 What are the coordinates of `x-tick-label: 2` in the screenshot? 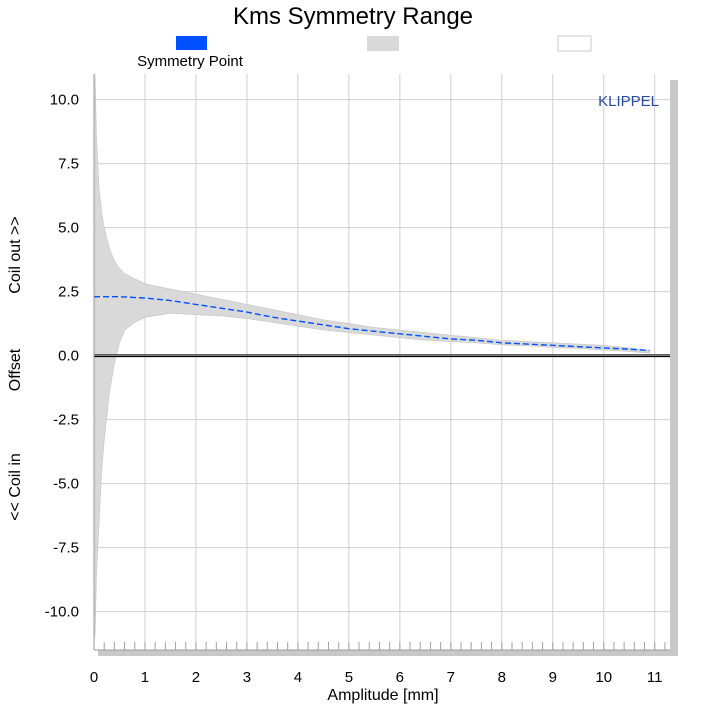 It's located at (196, 677).